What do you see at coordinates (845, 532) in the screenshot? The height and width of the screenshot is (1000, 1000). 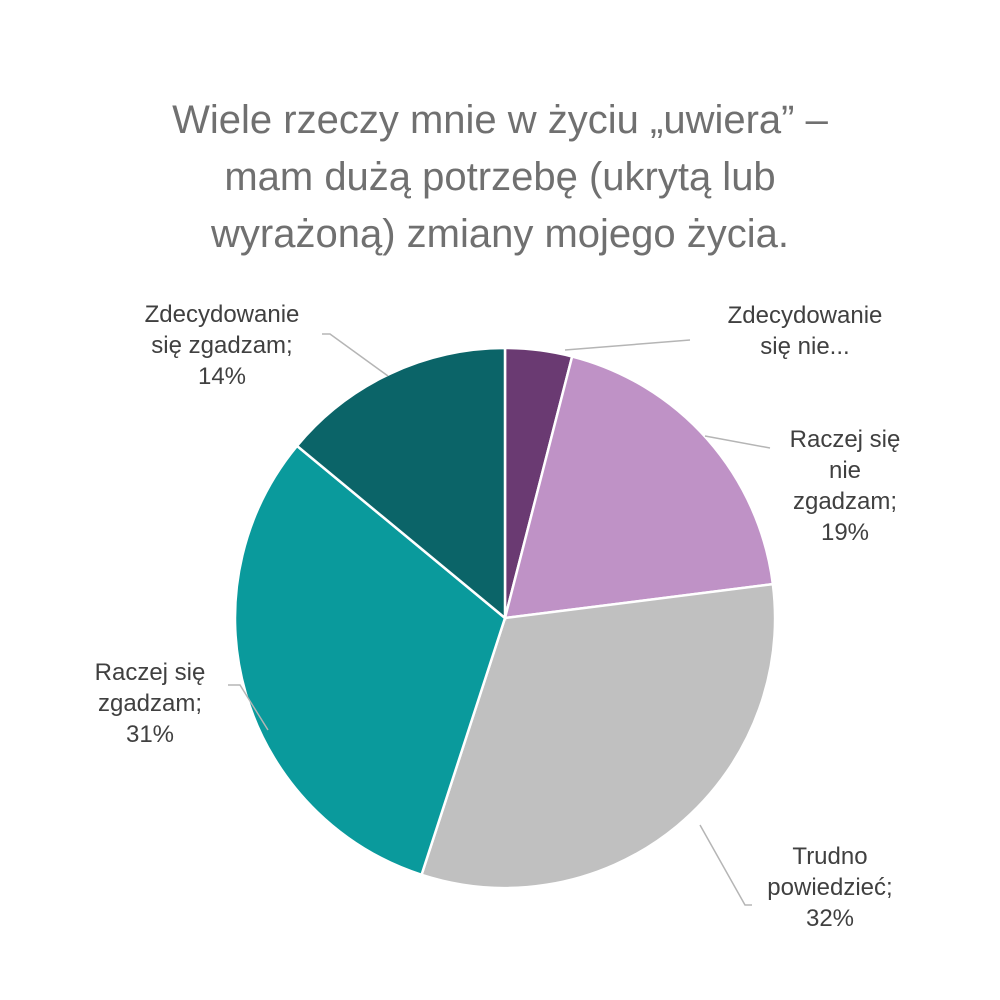 I see `data-label-2: 19%` at bounding box center [845, 532].